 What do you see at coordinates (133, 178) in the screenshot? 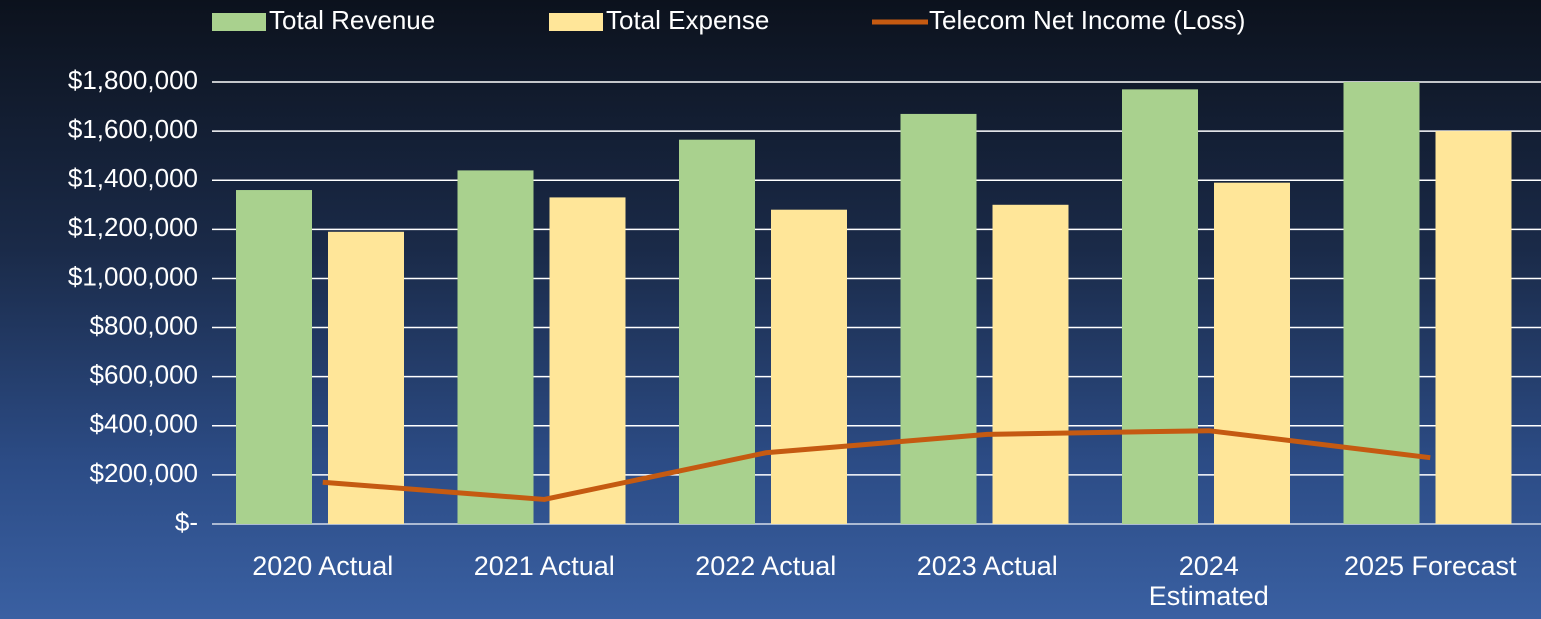
I see `y-tick-label: $1,400,000` at bounding box center [133, 178].